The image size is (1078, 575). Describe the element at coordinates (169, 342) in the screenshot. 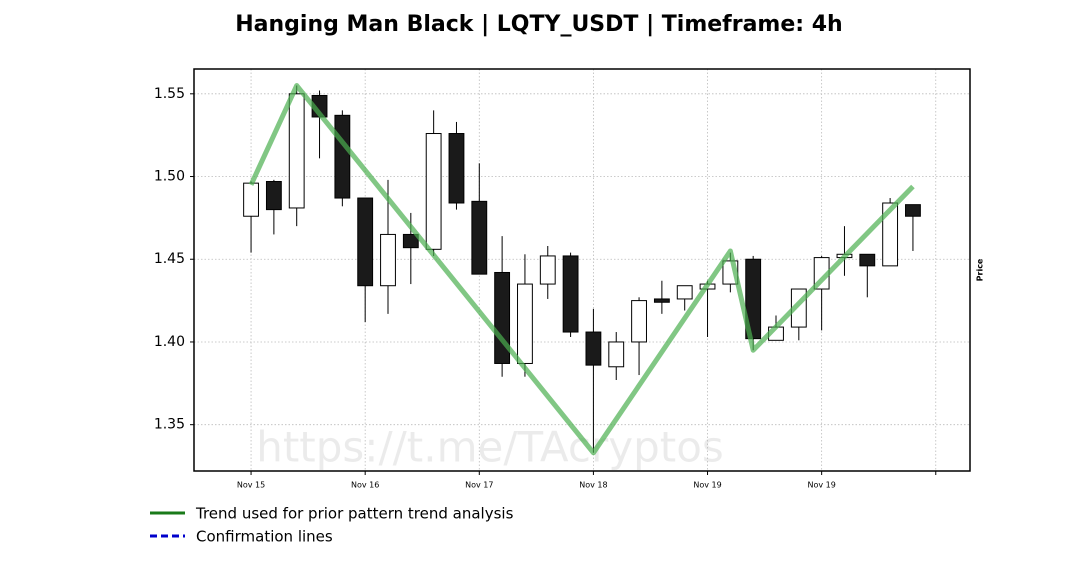

I see `y-tick-label: 1.40` at that location.